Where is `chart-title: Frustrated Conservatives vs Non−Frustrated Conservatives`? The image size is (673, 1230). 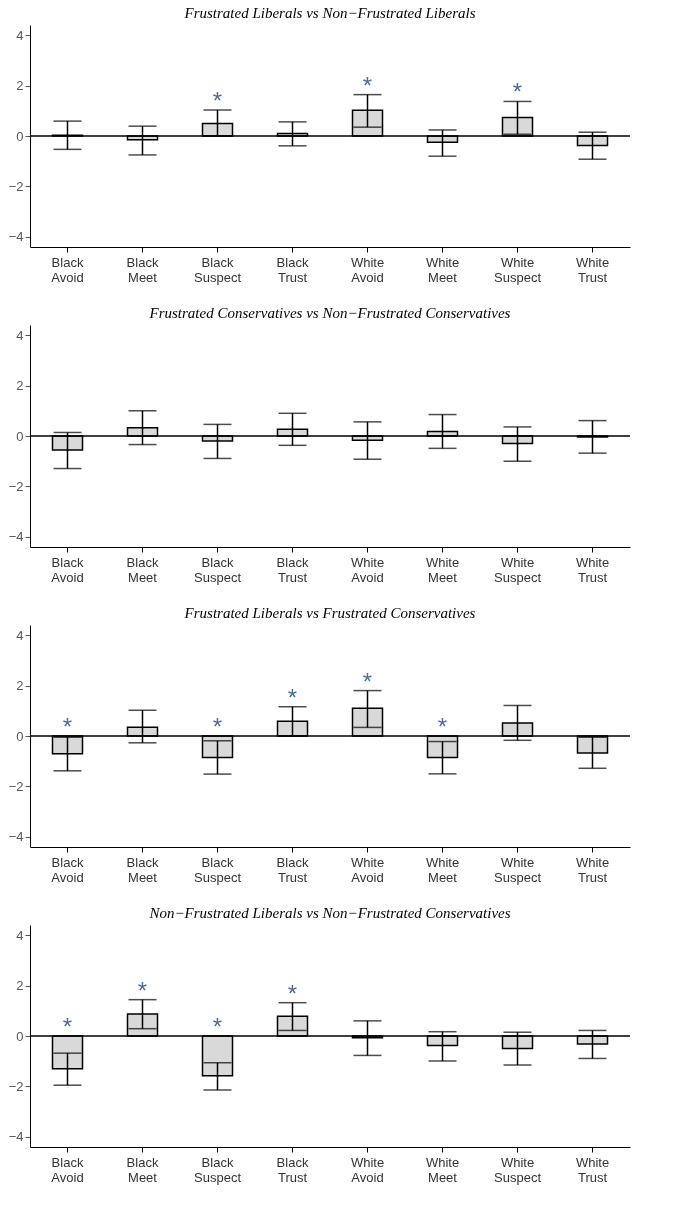 chart-title: Frustrated Conservatives vs Non−Frustrated Conservatives is located at coordinates (329, 313).